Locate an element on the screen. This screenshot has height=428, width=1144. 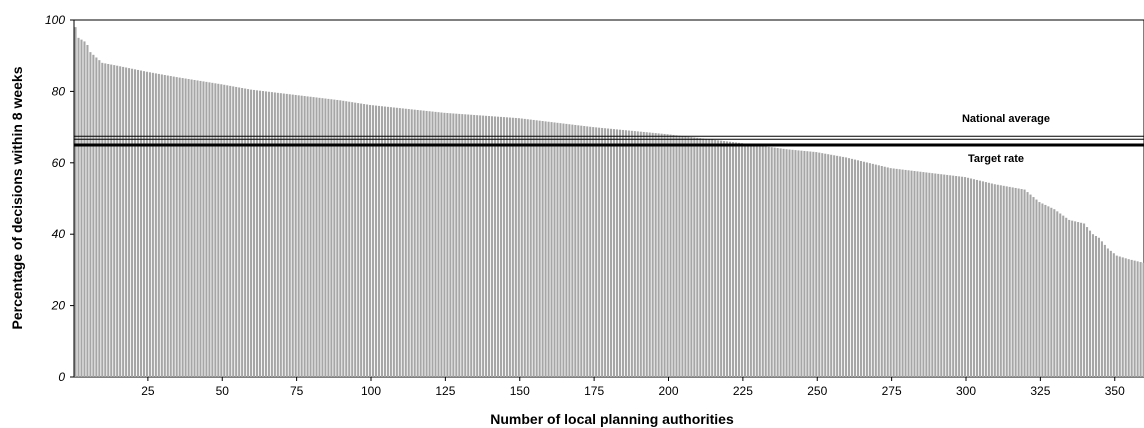
x-tick-label: 350 is located at coordinates (1115, 391).